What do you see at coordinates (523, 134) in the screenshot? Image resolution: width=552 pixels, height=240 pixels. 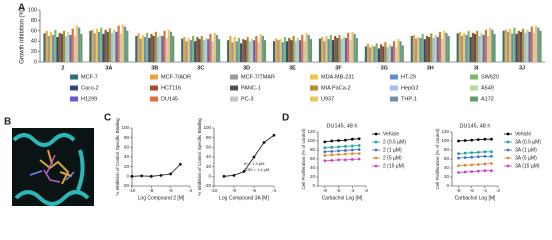 I see `legend-label: Vehicle` at bounding box center [523, 134].